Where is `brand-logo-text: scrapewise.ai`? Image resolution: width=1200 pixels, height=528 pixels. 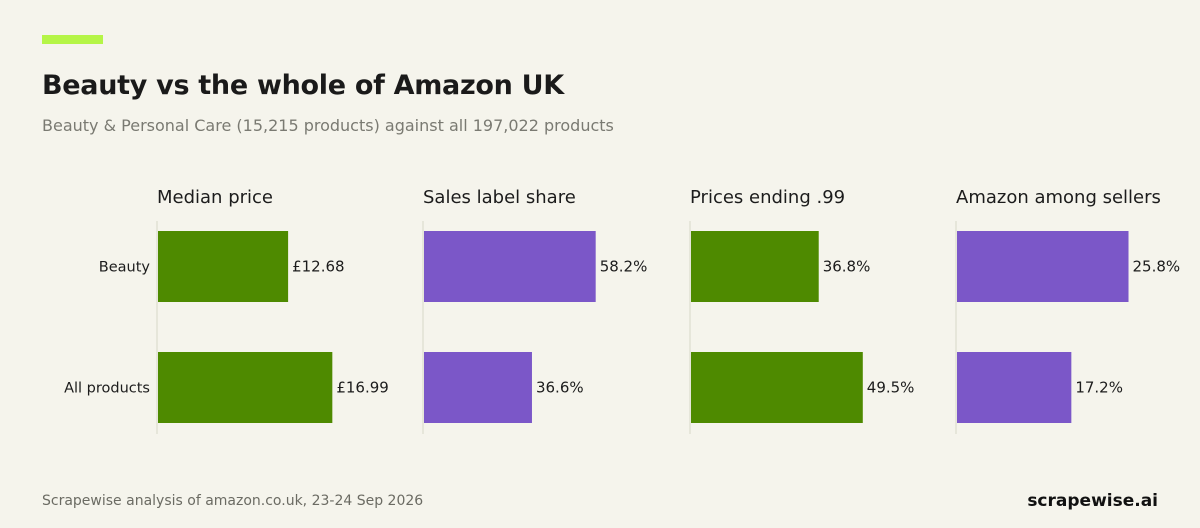
brand-logo-text: scrapewise.ai is located at coordinates (1092, 501).